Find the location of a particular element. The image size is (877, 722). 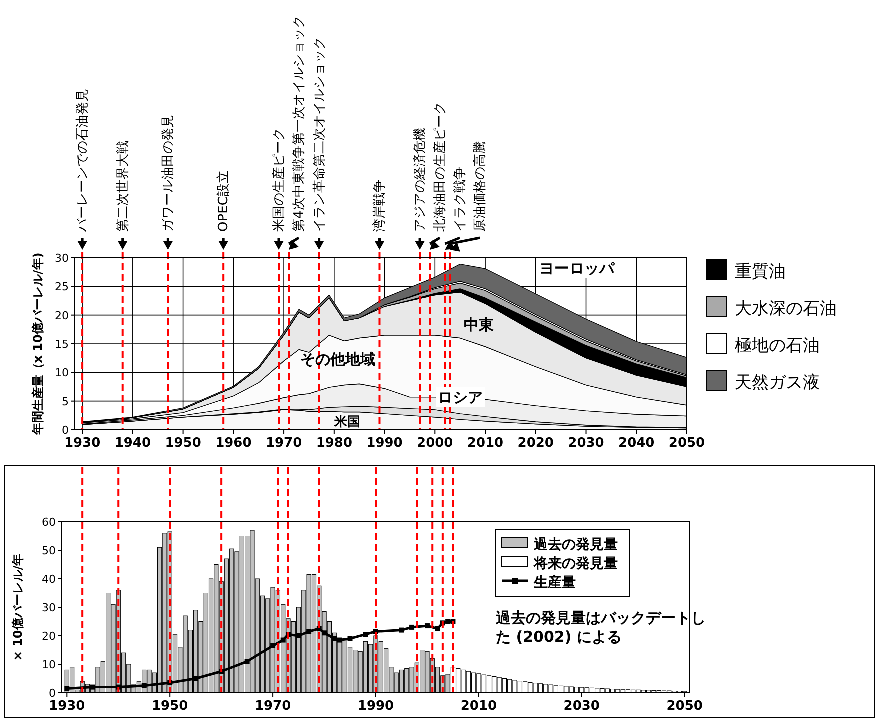

annotation: 中東 is located at coordinates (479, 325).